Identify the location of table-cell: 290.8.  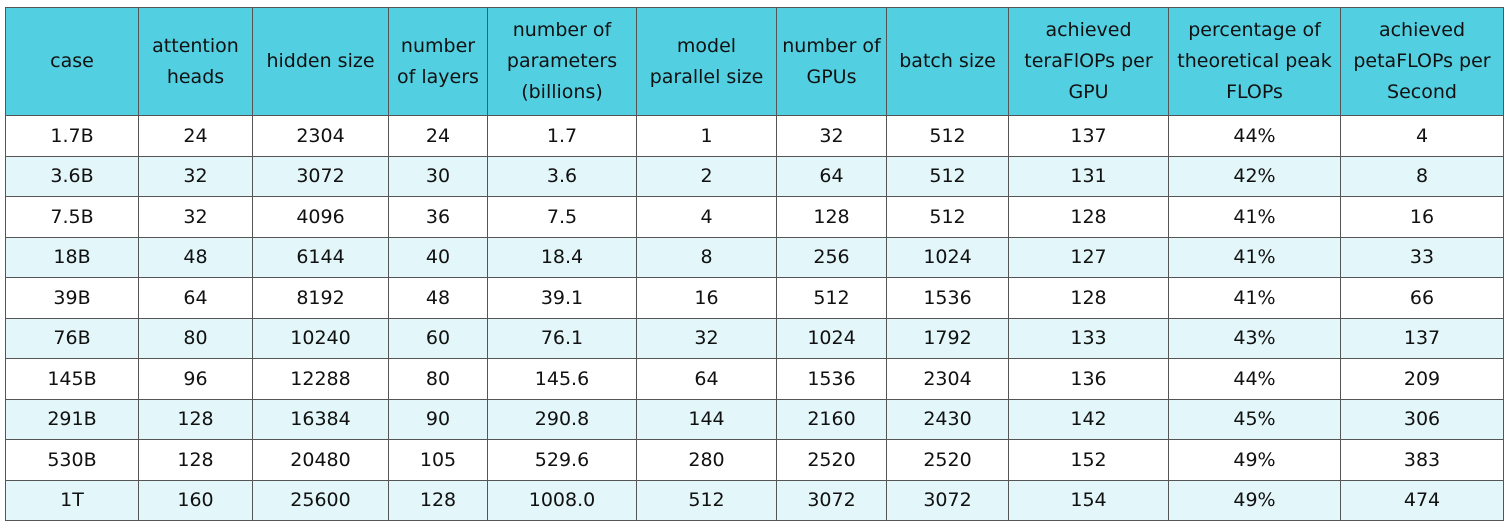
(562, 419).